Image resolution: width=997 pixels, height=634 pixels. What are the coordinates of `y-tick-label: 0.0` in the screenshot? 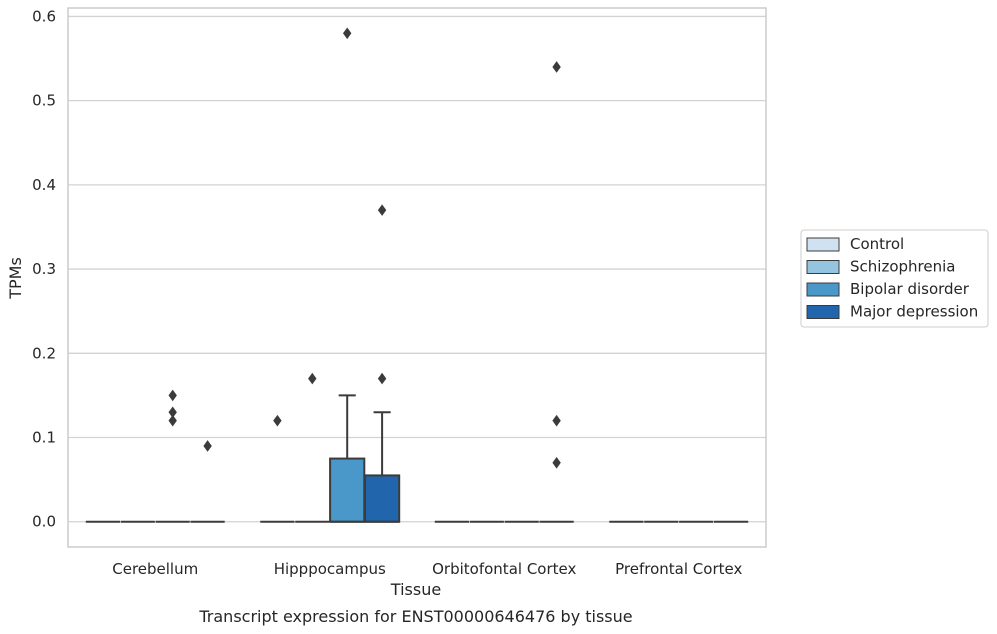 It's located at (44, 522).